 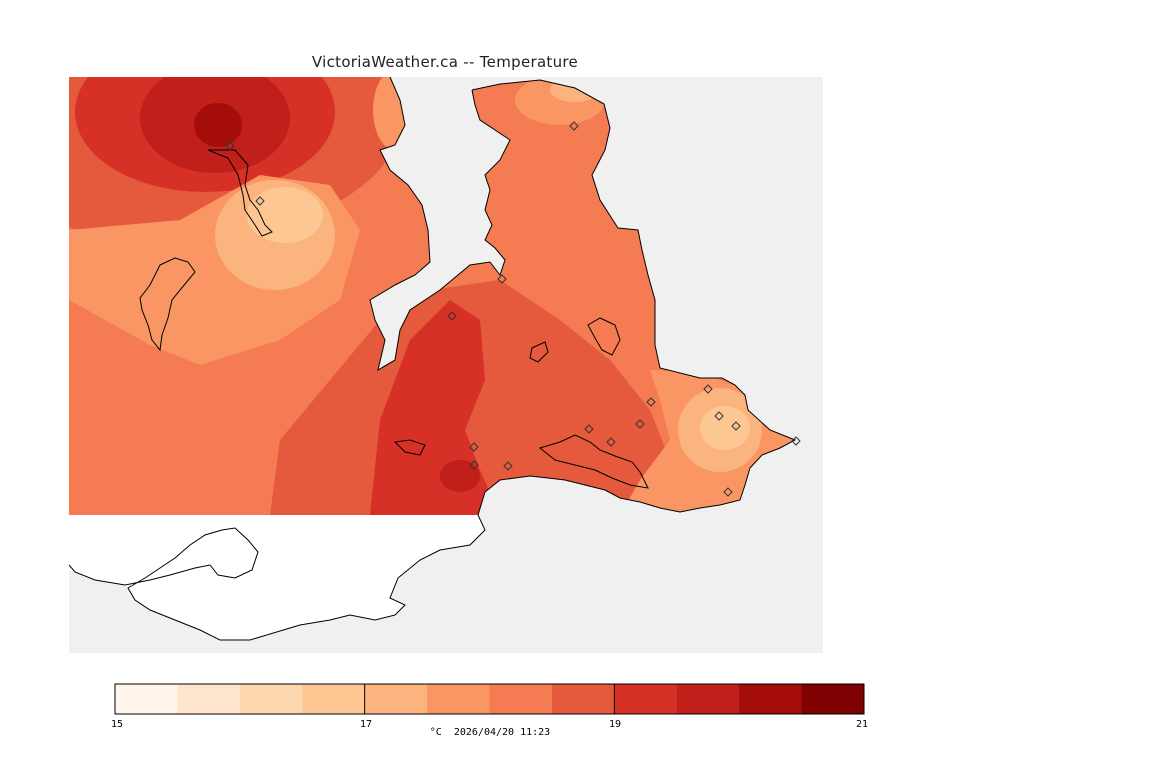 I want to click on legend-tick-label: 19, so click(x=615, y=724).